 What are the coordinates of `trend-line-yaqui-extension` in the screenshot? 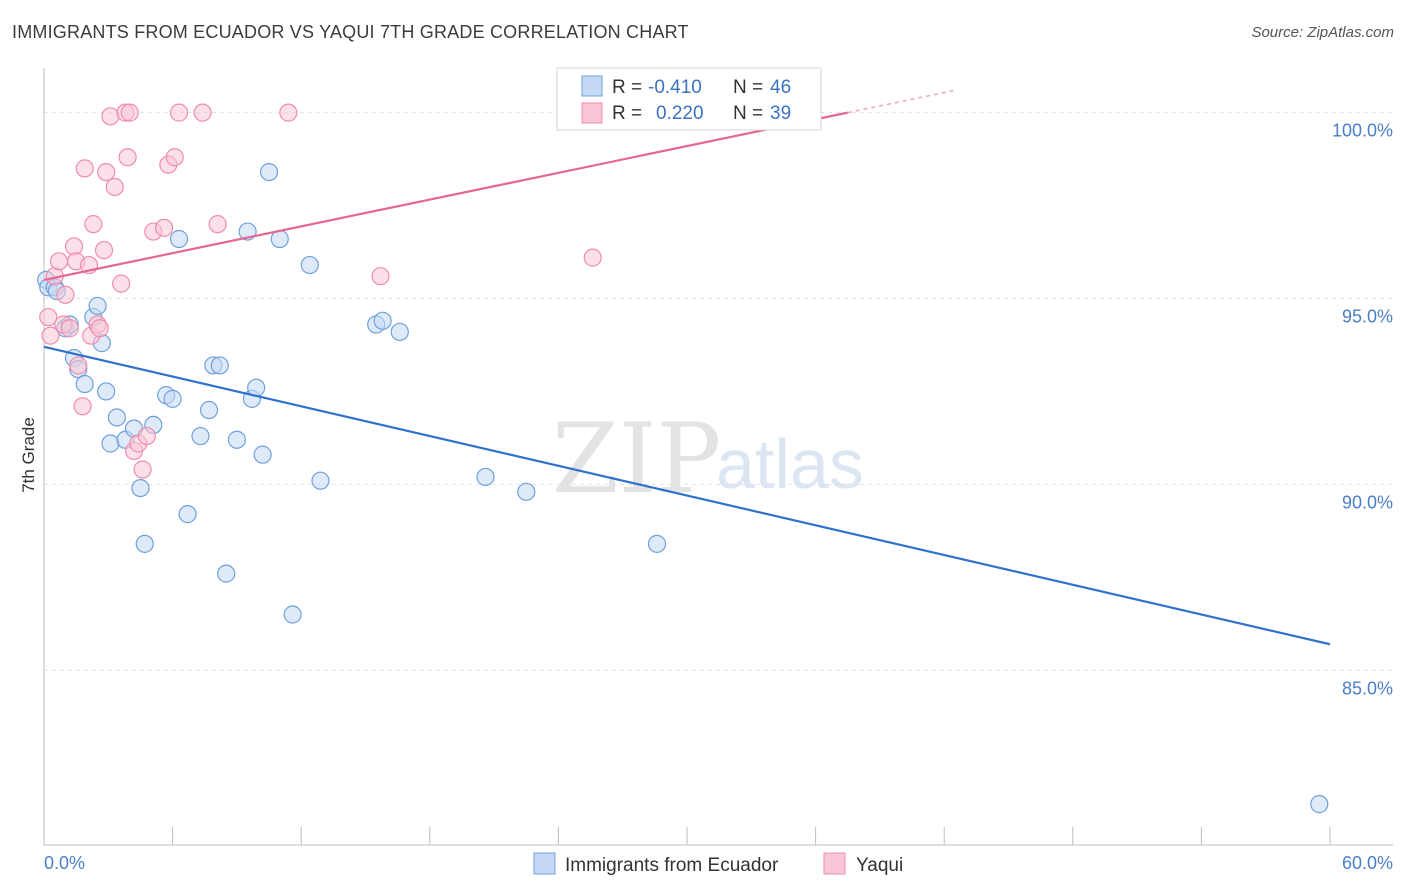 It's located at (901, 101).